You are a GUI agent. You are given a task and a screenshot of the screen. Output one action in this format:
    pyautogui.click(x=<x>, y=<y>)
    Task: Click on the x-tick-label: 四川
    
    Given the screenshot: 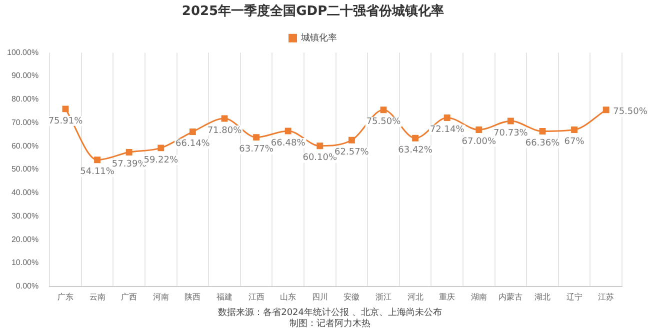 What is the action you would take?
    pyautogui.click(x=320, y=297)
    